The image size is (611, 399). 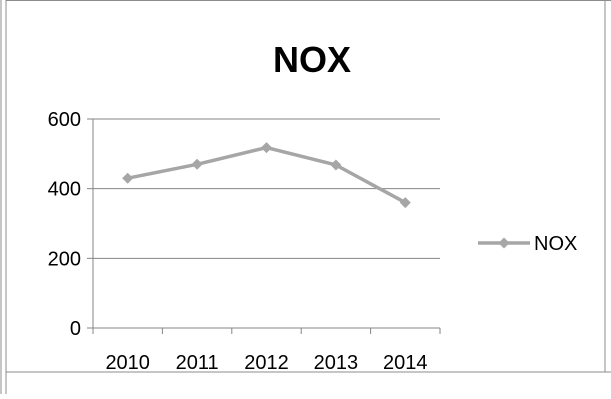 I want to click on x-tick-label: 2010, so click(x=127, y=363).